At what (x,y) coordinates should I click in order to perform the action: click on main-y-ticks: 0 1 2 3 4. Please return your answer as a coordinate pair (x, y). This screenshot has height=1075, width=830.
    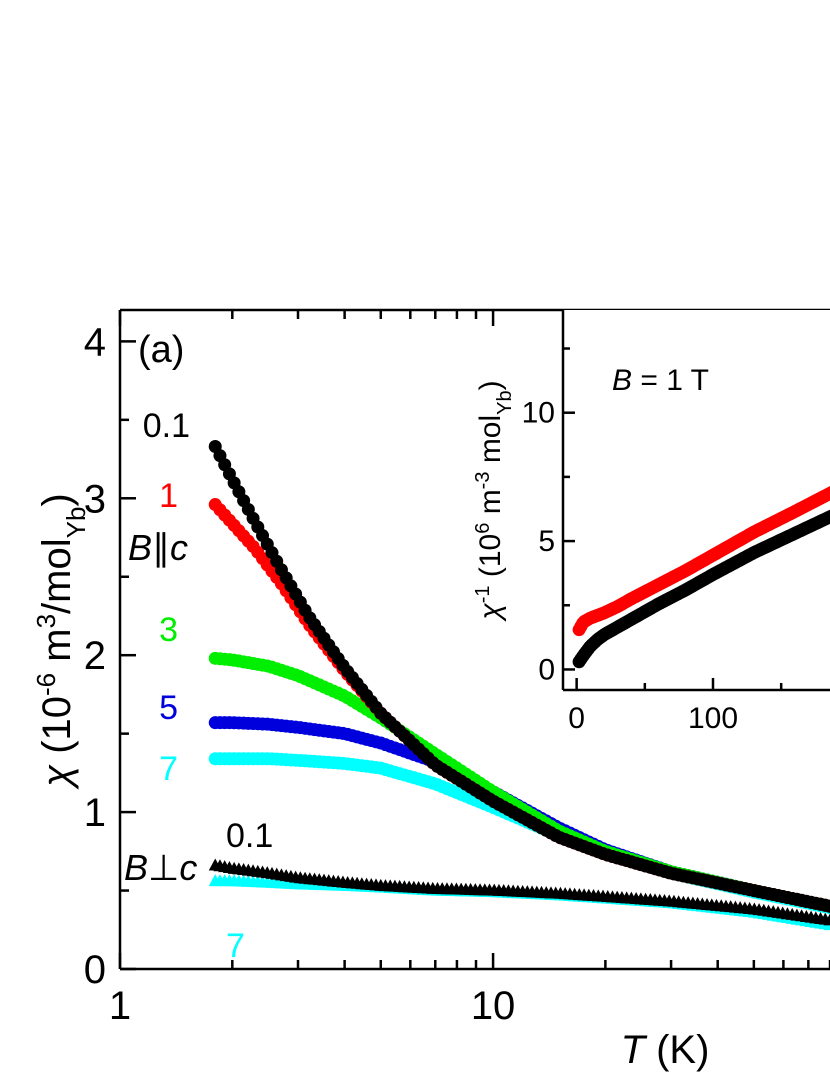
    Looking at the image, I should click on (110, 656).